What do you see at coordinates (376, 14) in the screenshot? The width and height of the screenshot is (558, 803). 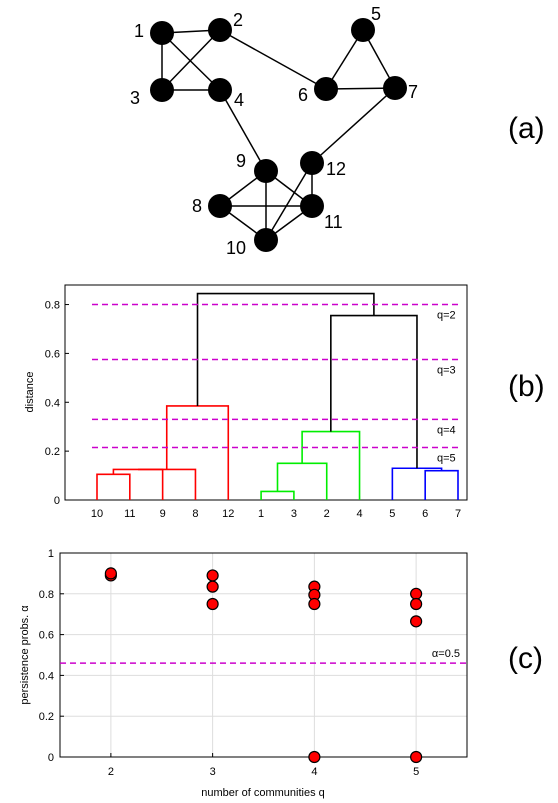 I see `graph-node-label: 5` at bounding box center [376, 14].